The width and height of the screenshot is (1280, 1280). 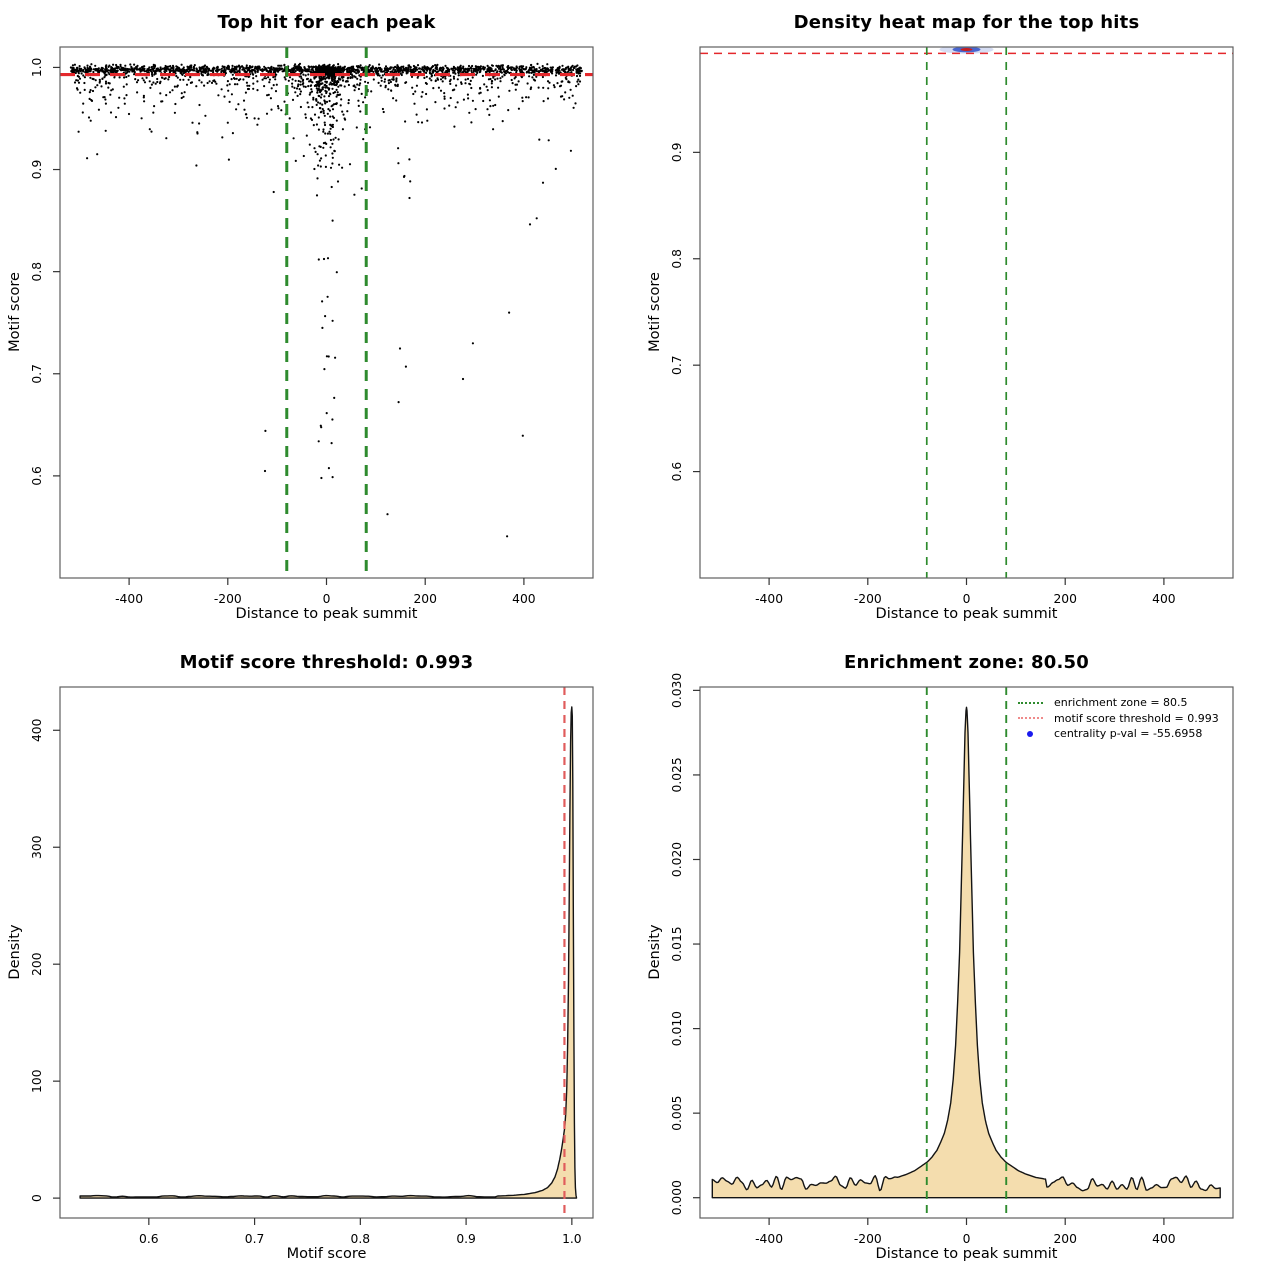 What do you see at coordinates (966, 662) in the screenshot?
I see `panel-title: Enrichment zone: 80.50` at bounding box center [966, 662].